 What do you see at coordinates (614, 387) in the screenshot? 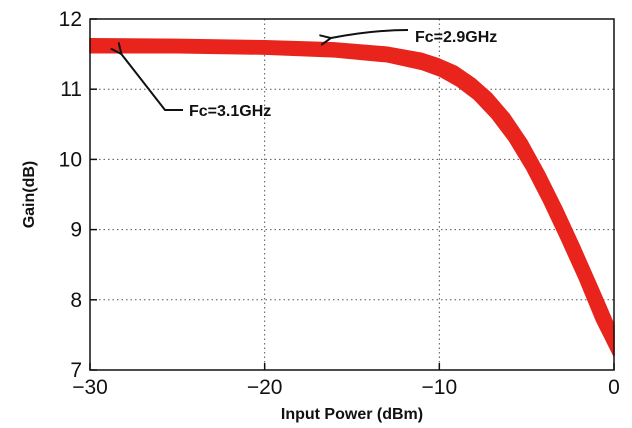
I see `x-tick-label-3: 0` at bounding box center [614, 387].